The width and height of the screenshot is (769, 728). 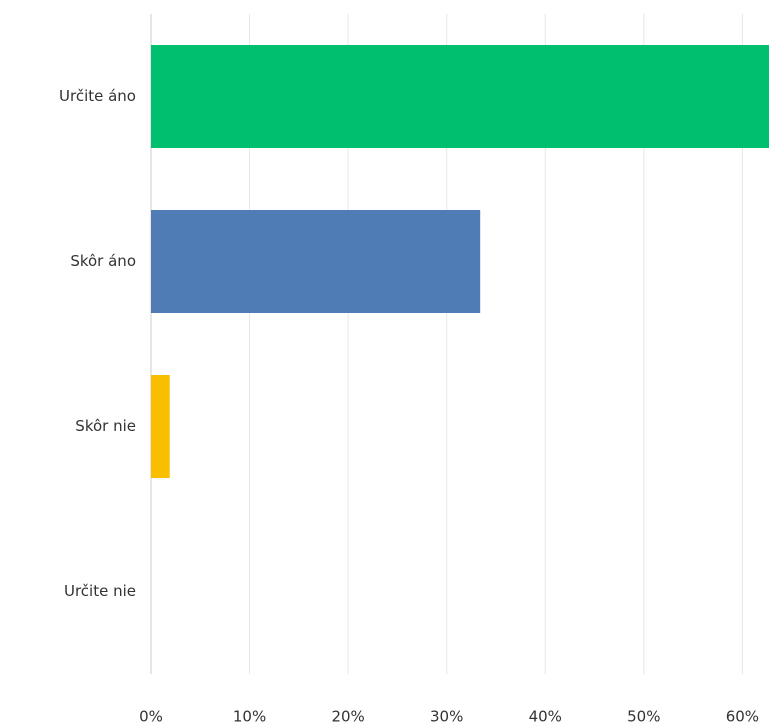 What do you see at coordinates (347, 717) in the screenshot?
I see `x-tick-label: 20%` at bounding box center [347, 717].